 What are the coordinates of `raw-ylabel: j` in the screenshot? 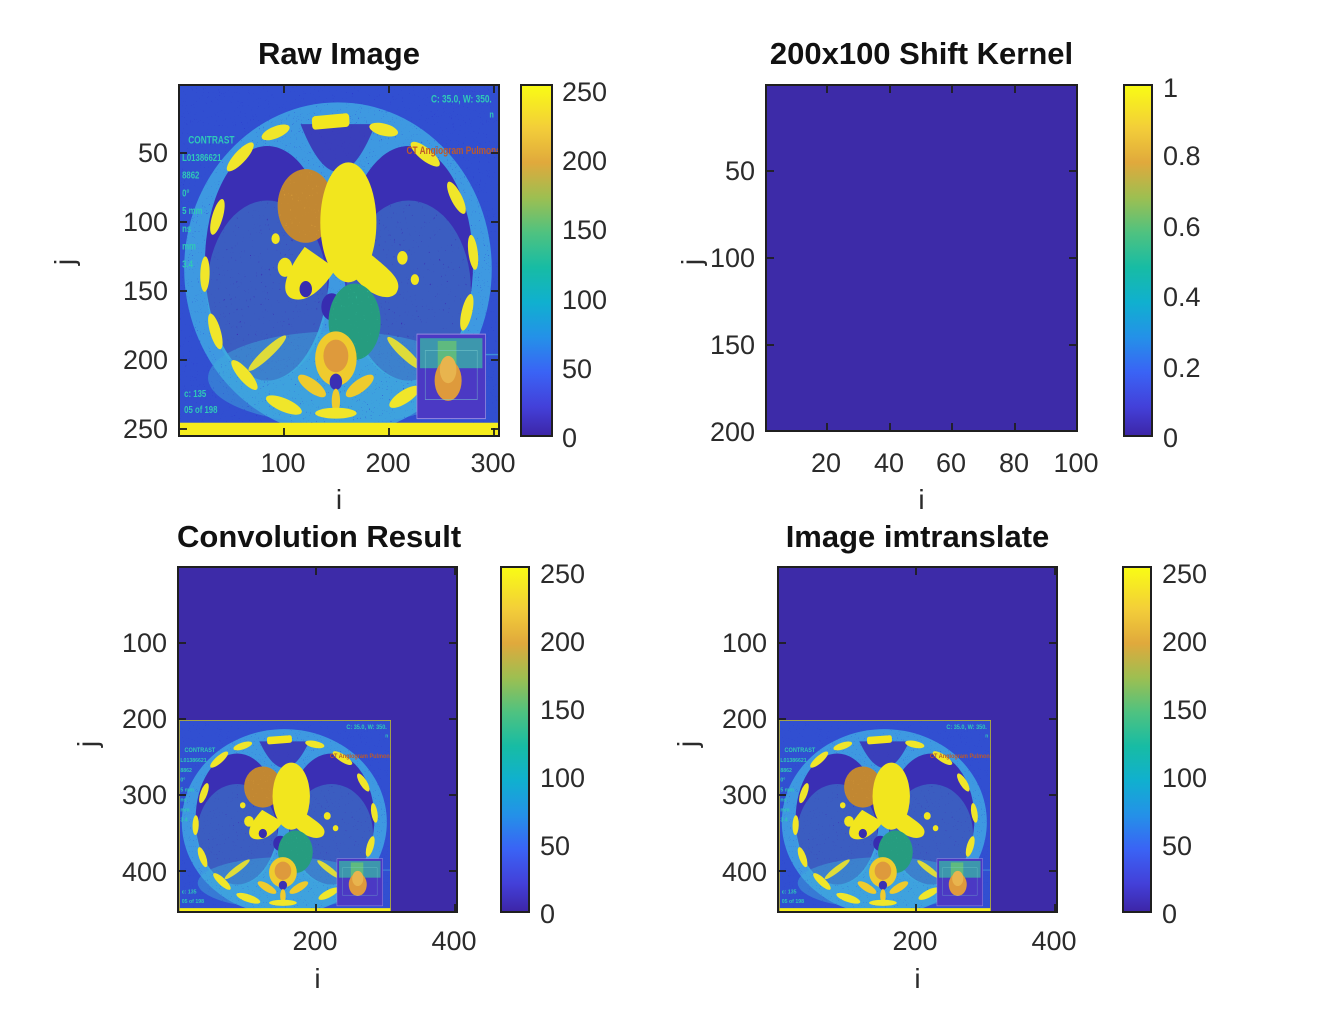 It's located at (64, 262).